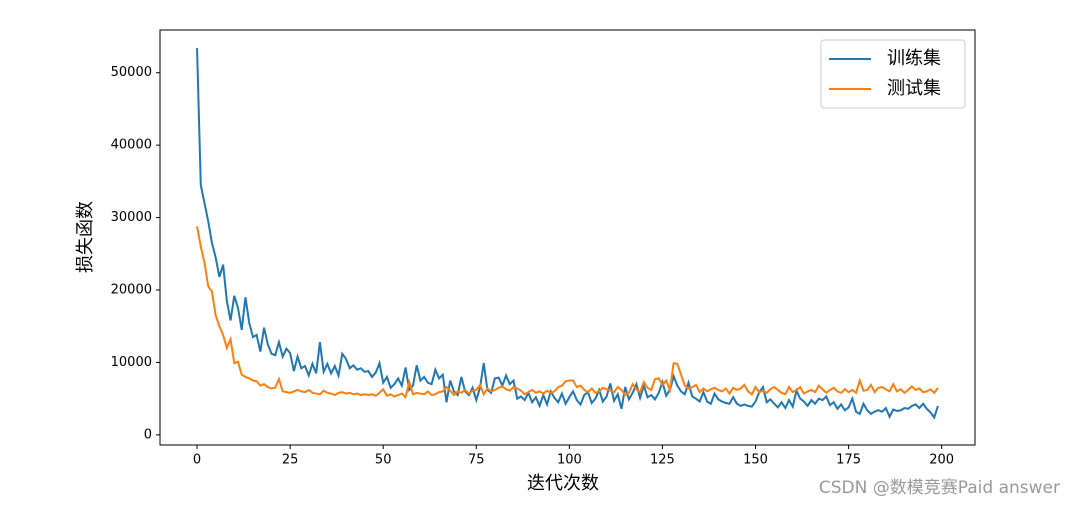 This screenshot has height=511, width=1076. What do you see at coordinates (197, 460) in the screenshot?
I see `x-tick-label: 0` at bounding box center [197, 460].